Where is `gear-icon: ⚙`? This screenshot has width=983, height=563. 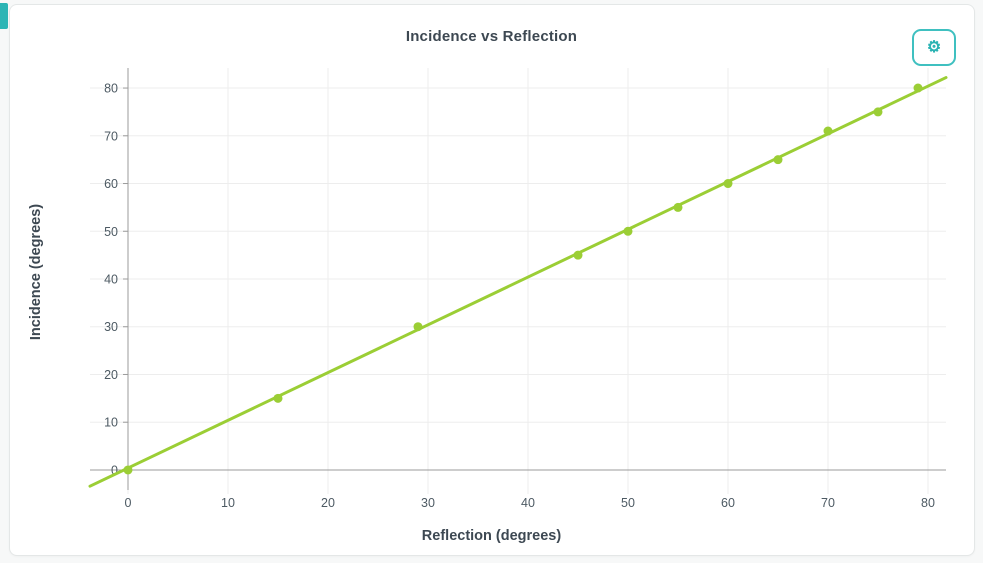 gear-icon: ⚙ is located at coordinates (934, 47).